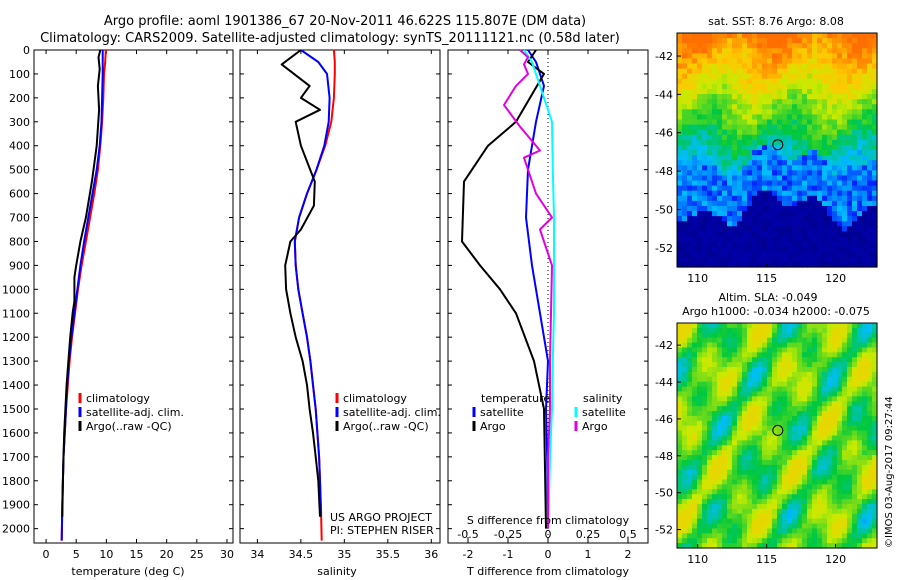 This screenshot has height=580, width=900. Describe the element at coordinates (227, 554) in the screenshot. I see `x-tick-label: 30` at that location.